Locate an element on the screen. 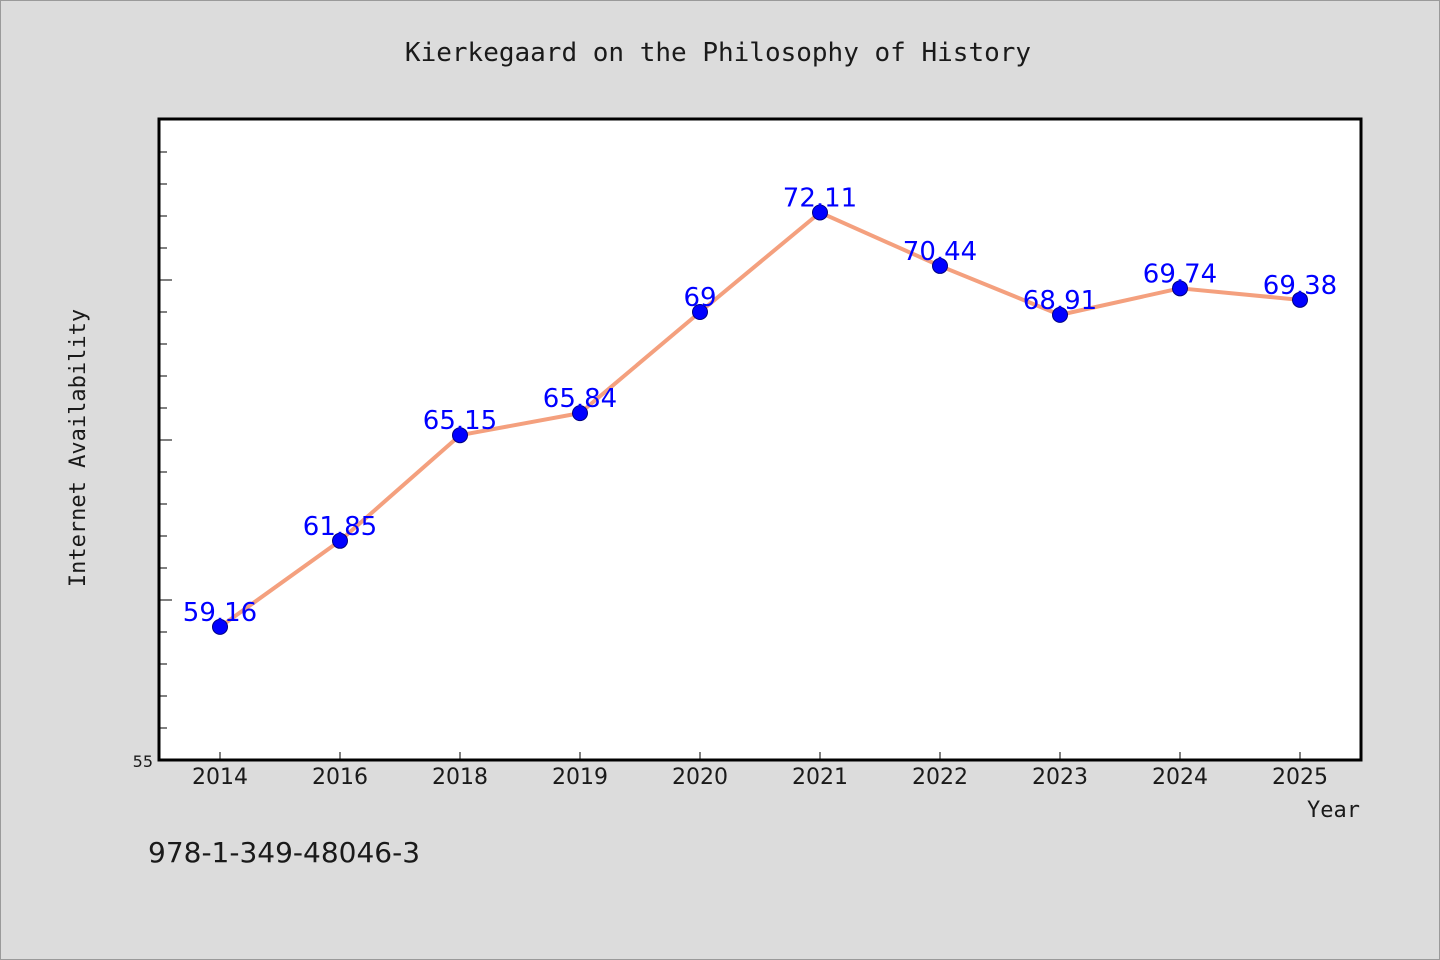  x-tick-label: 2019 is located at coordinates (580, 777).